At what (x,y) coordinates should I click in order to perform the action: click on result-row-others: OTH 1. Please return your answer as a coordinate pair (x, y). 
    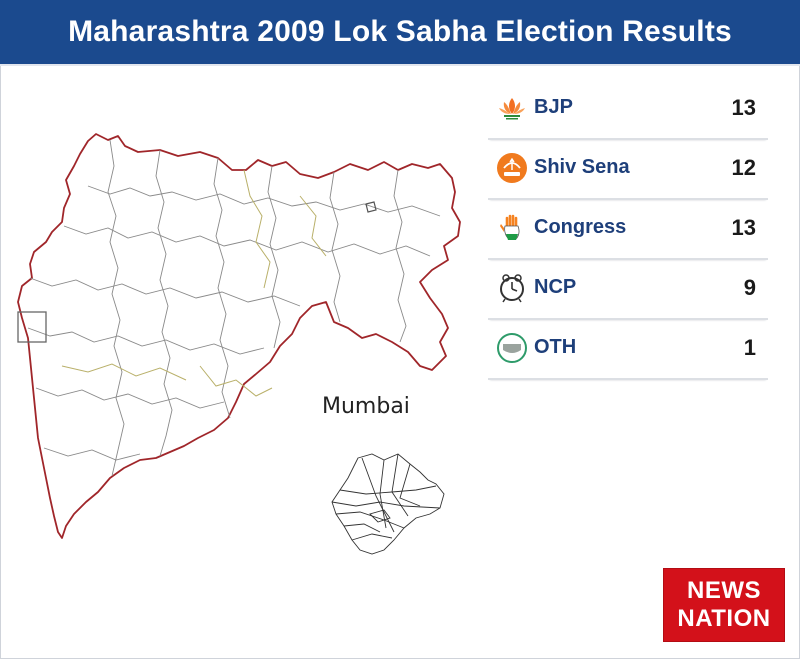
    Looking at the image, I should click on (628, 350).